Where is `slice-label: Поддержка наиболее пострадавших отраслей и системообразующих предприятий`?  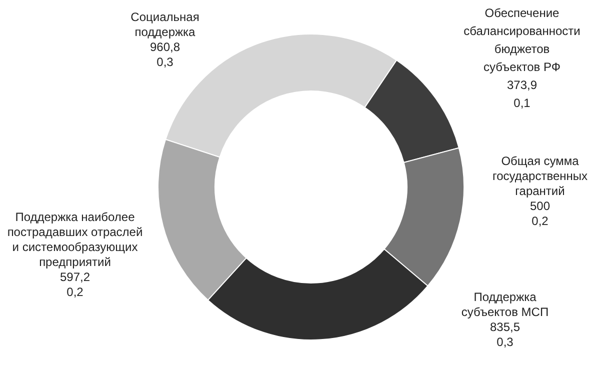
slice-label: Поддержка наиболее пострадавших отраслей и системообразующих предприятий is located at coordinates (75, 240).